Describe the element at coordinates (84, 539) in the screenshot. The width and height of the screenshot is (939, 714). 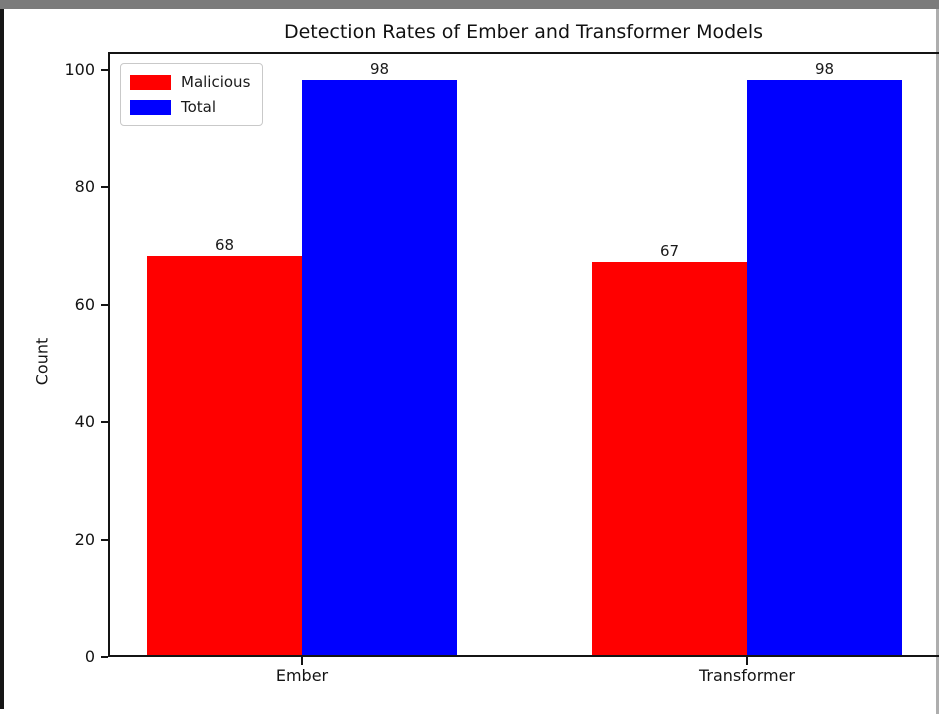
I see `y-tick-label-20: 20` at that location.